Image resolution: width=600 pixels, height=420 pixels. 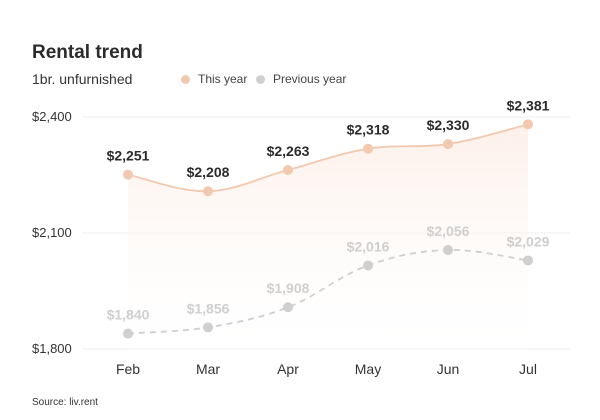 I want to click on chart-title: Rental trend, so click(x=87, y=52).